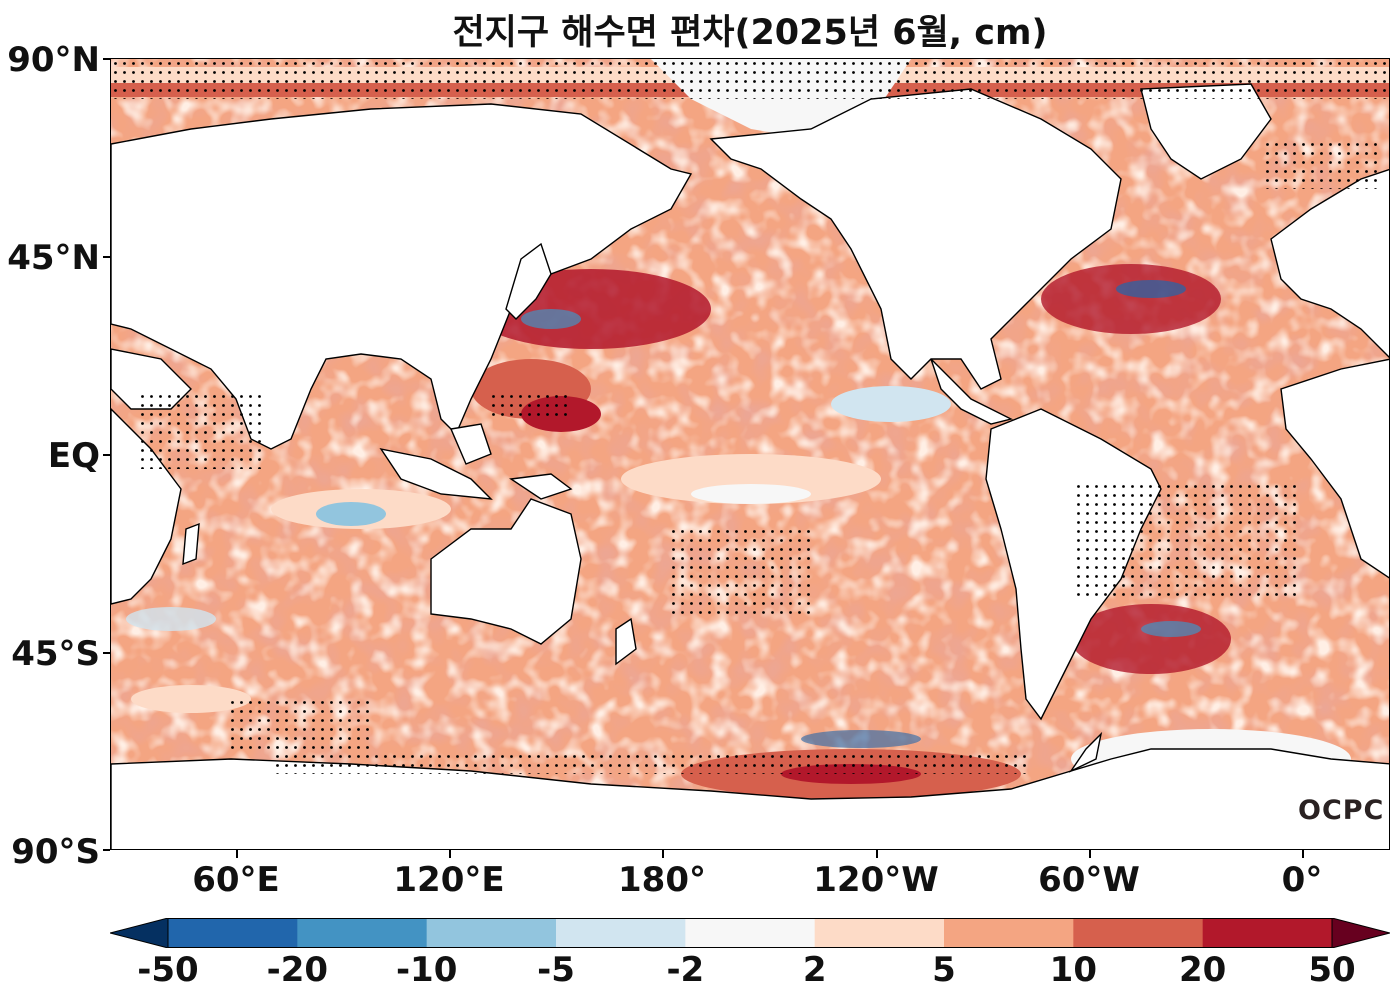 Image resolution: width=1400 pixels, height=1004 pixels. I want to click on colorbar-extend-high, so click(1360, 933).